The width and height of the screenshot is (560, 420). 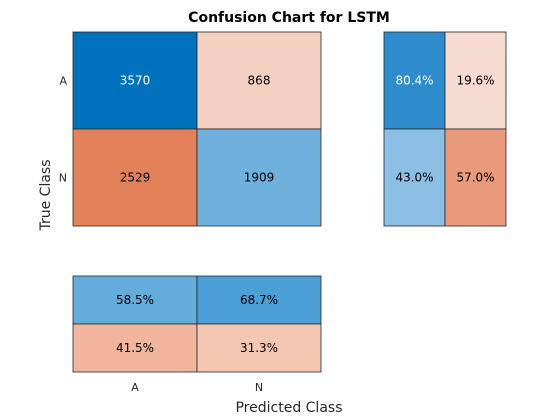 What do you see at coordinates (289, 18) in the screenshot?
I see `chart-title: Confusion Chart for LSTM` at bounding box center [289, 18].